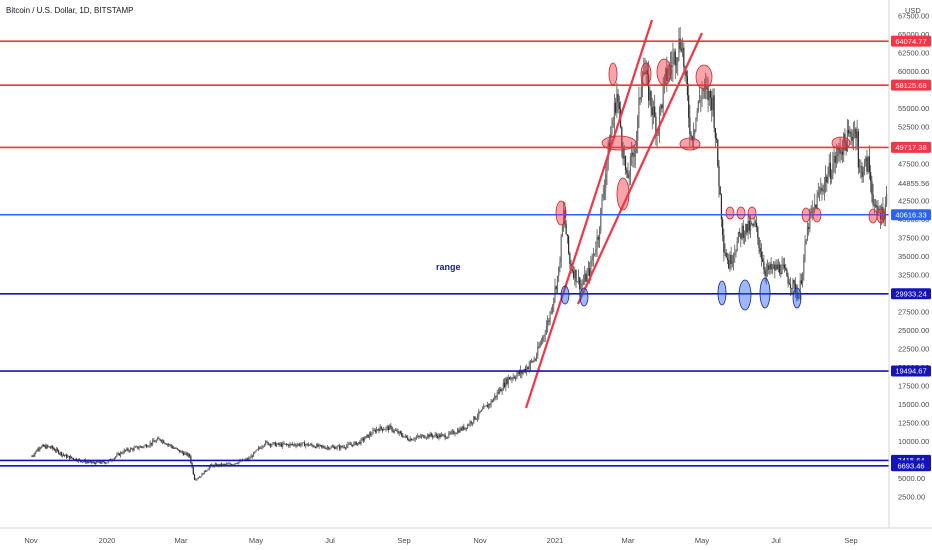 Image resolution: width=932 pixels, height=550 pixels. I want to click on y-tick-label: 62500.00, so click(913, 53).